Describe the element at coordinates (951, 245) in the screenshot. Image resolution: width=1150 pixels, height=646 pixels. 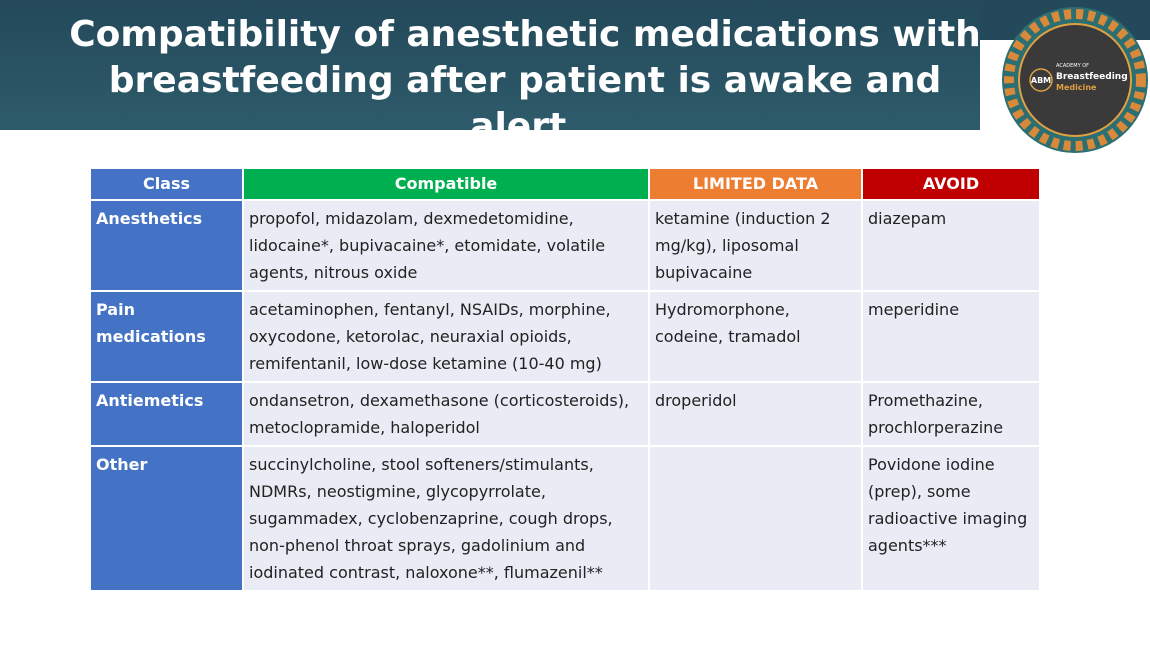
I see `table-cell: diazepam` at that location.